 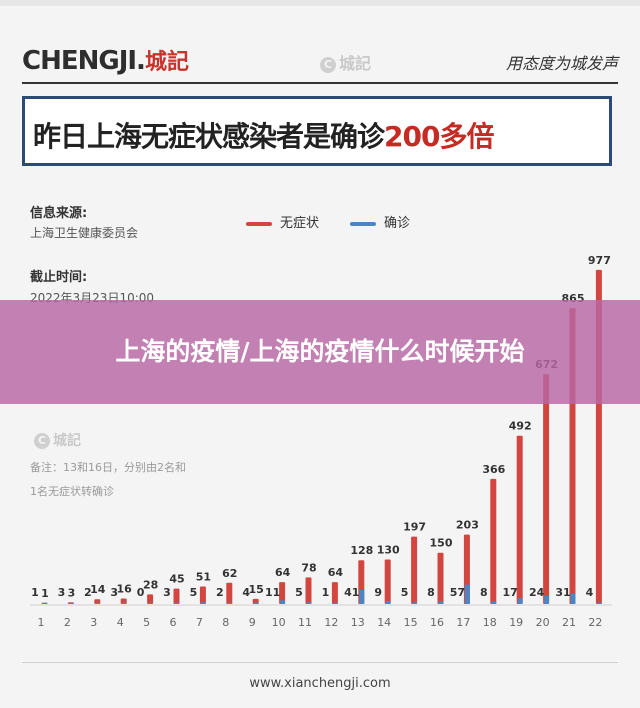 I want to click on x-tick-label: 10, so click(x=279, y=622).